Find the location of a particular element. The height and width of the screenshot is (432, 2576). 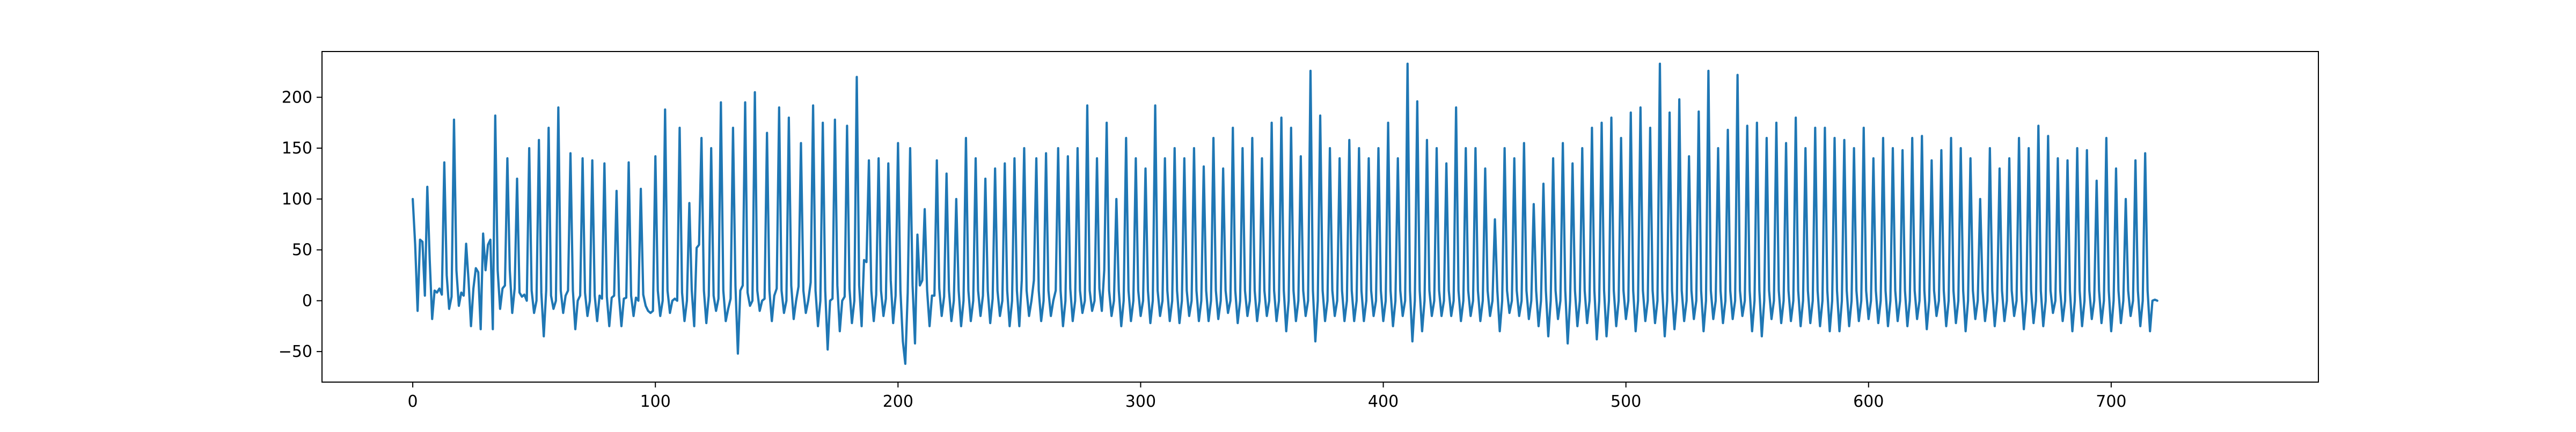

x-tick-label: 700 is located at coordinates (2111, 401).